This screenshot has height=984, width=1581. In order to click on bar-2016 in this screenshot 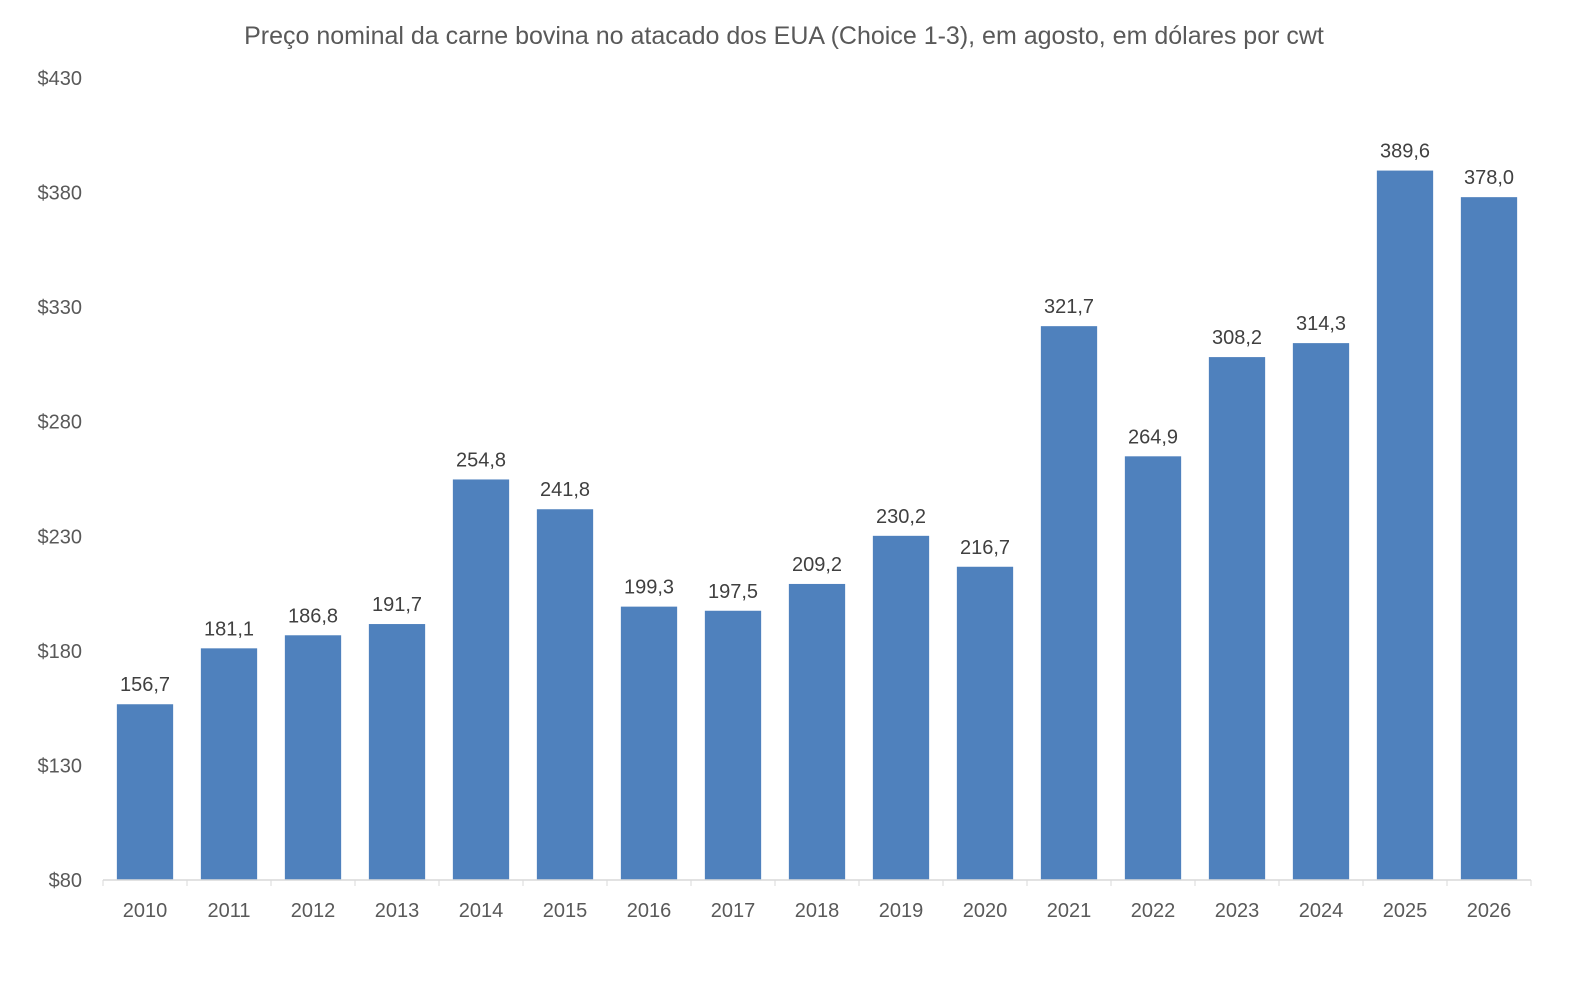, I will do `click(649, 743)`.